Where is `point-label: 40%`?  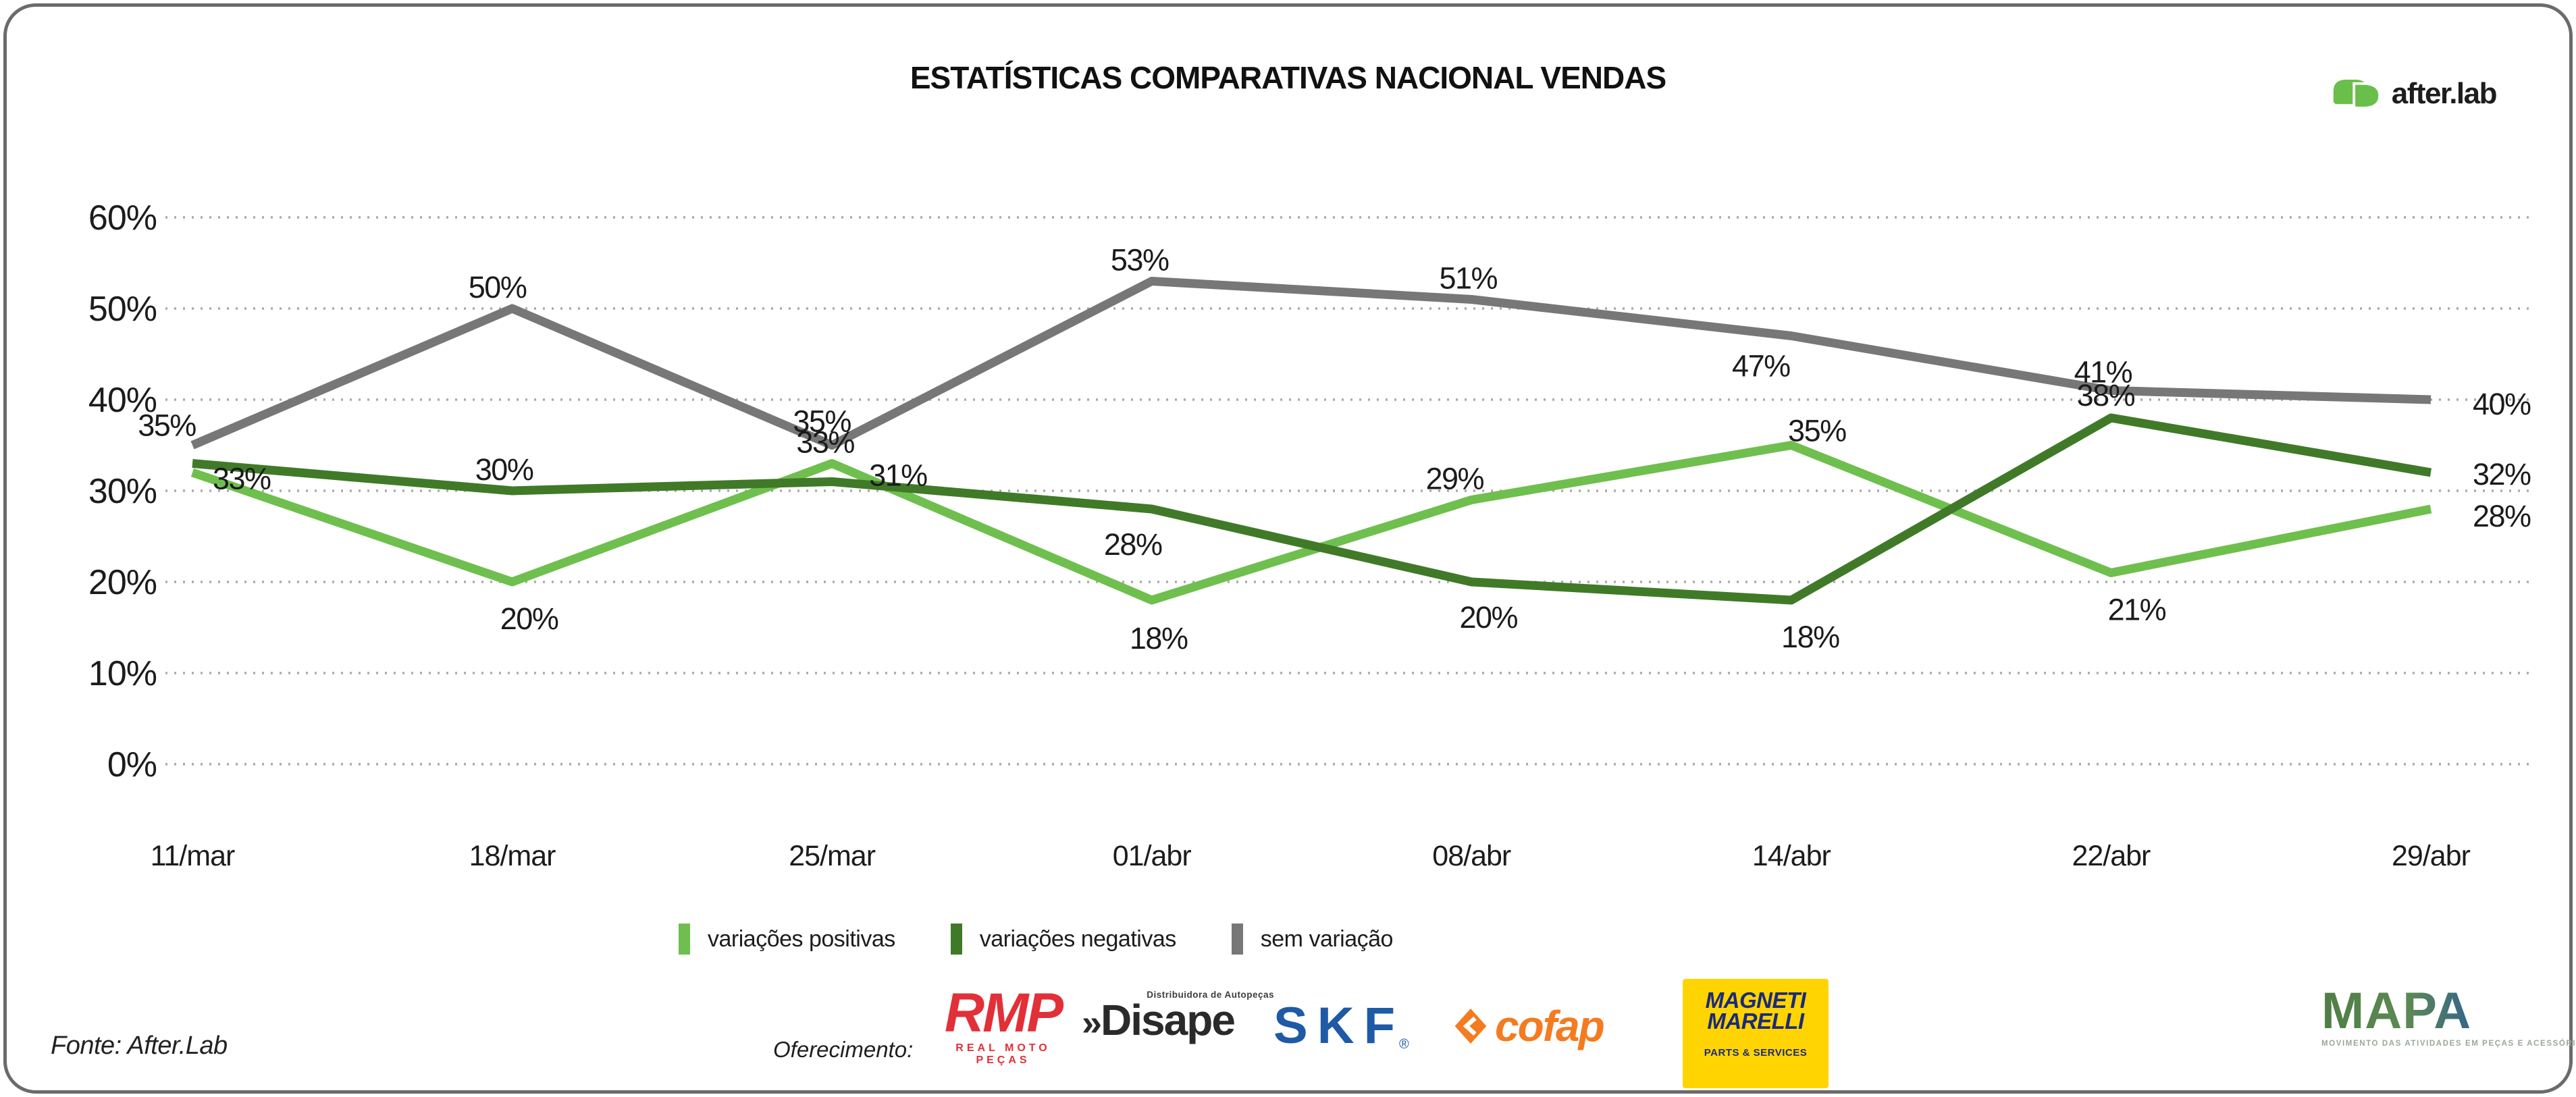
point-label: 40% is located at coordinates (2502, 404).